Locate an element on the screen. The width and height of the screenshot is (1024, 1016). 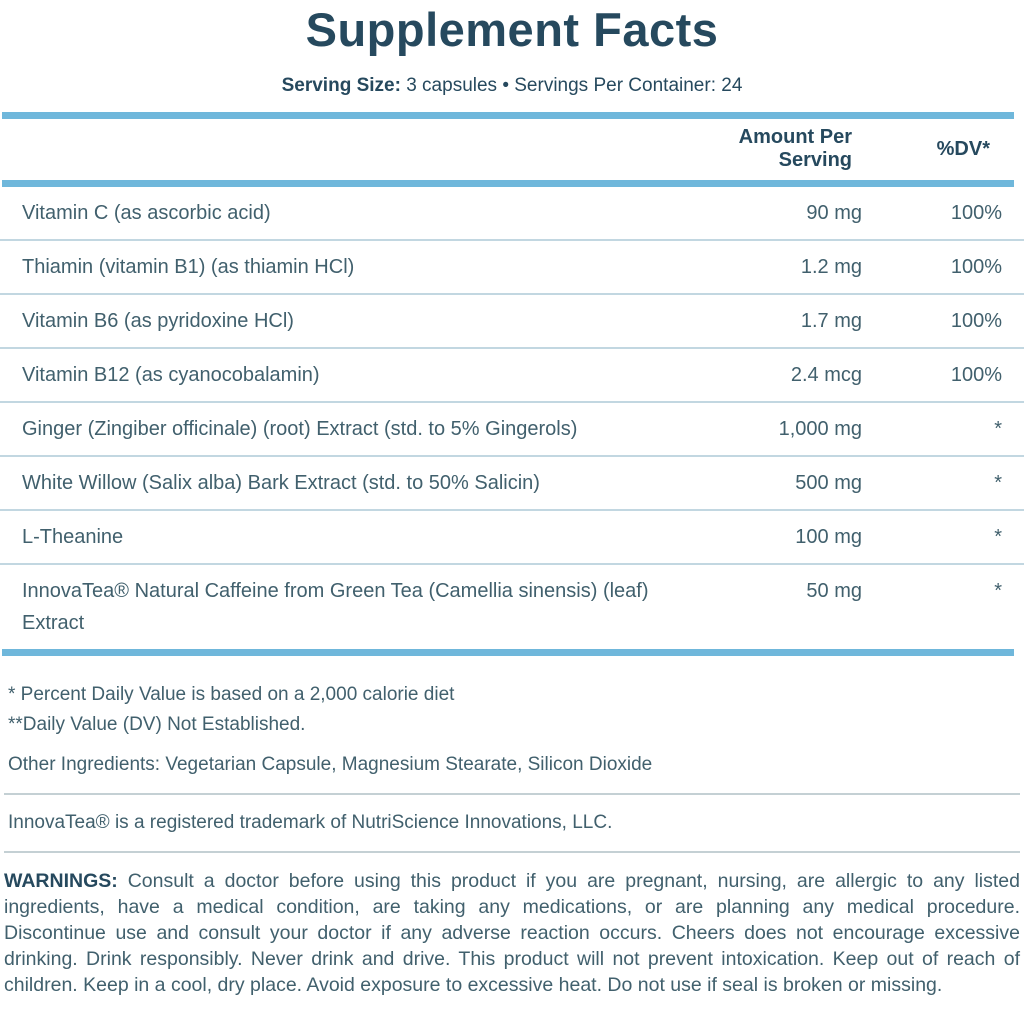
table-row: Vitamin C (as ascorbic acid) 90 mg 100% is located at coordinates (512, 213).